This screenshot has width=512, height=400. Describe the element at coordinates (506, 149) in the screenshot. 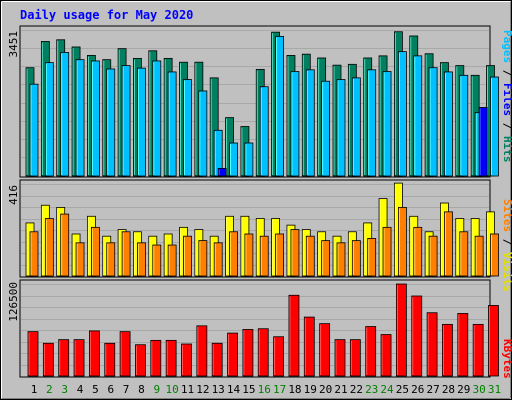

I see `legend-hits: Hits` at that location.